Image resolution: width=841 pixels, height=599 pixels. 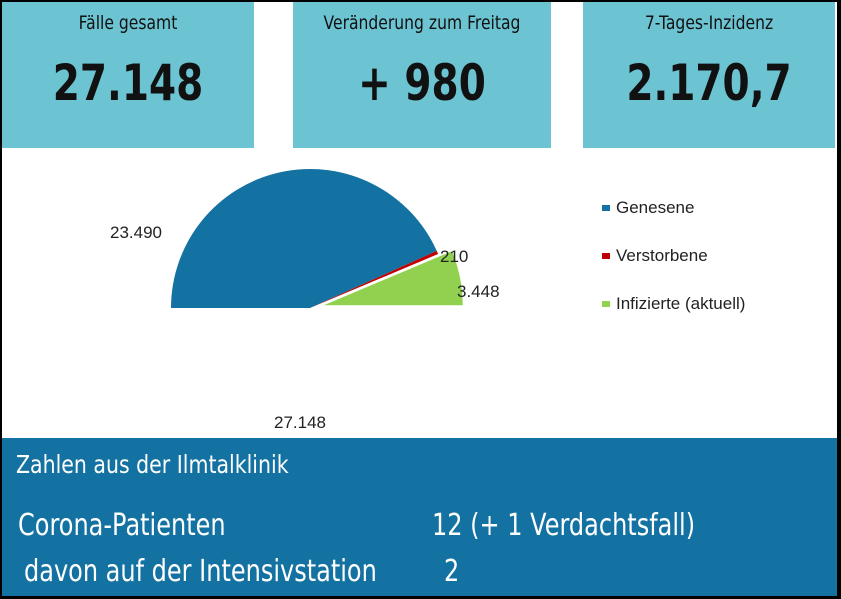 I want to click on clinic-row-value: 12 (+ 1 Verdachtsfall), so click(x=564, y=525).